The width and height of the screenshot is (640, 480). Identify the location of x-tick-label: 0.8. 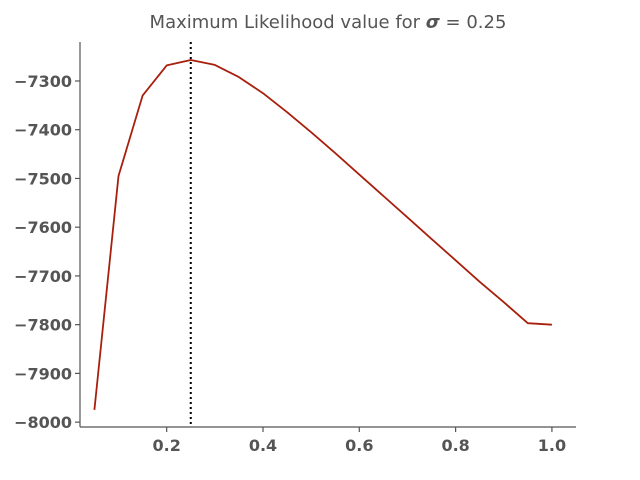
(455, 445).